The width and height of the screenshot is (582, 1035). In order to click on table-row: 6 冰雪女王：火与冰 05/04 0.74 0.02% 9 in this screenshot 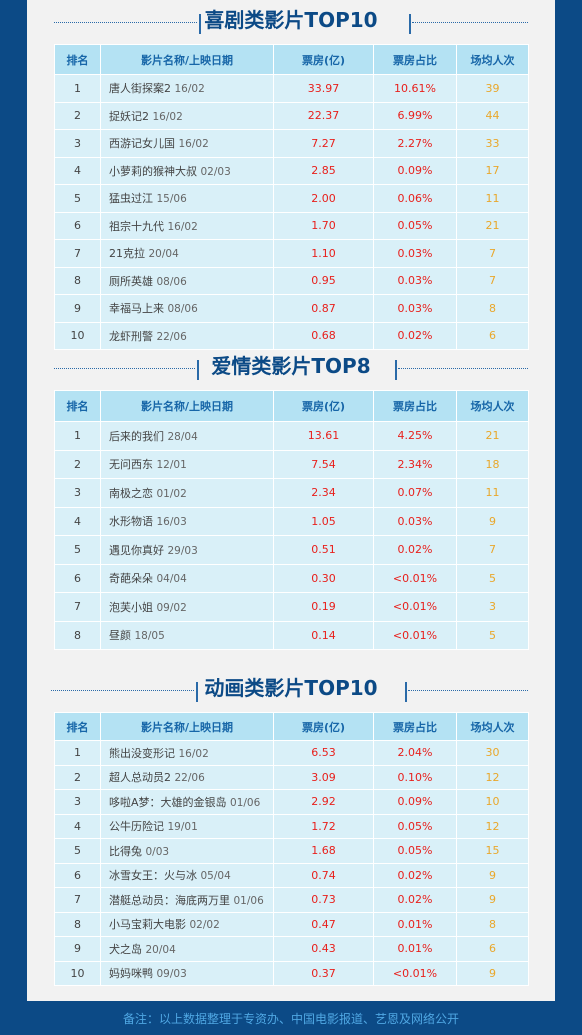, I will do `click(291, 875)`.